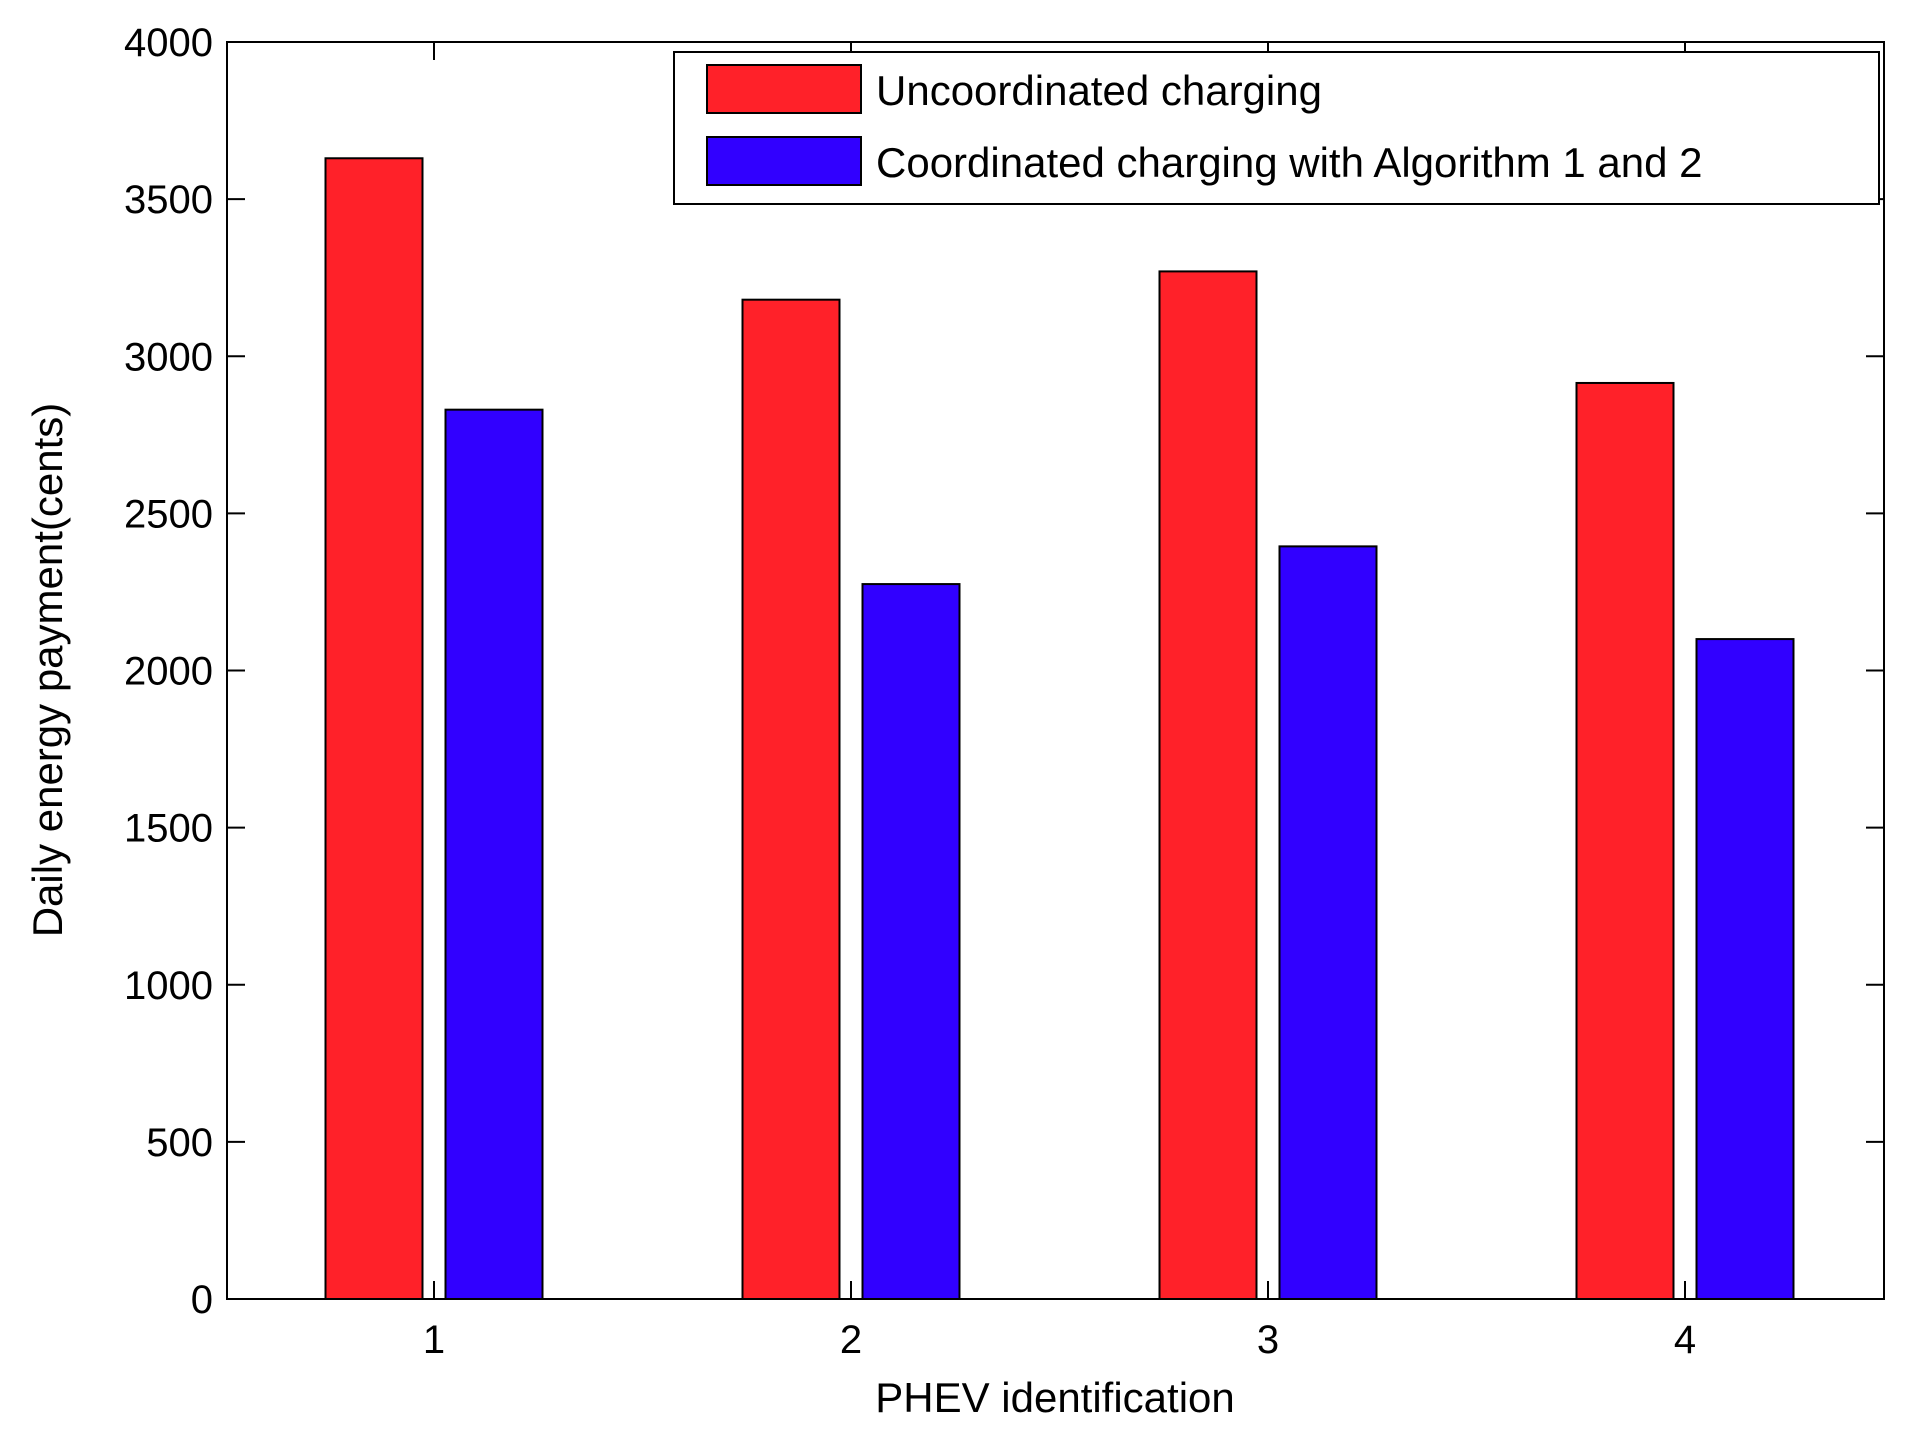 The height and width of the screenshot is (1447, 1912). What do you see at coordinates (168, 829) in the screenshot?
I see `y-tick-label-1500: 1500` at bounding box center [168, 829].